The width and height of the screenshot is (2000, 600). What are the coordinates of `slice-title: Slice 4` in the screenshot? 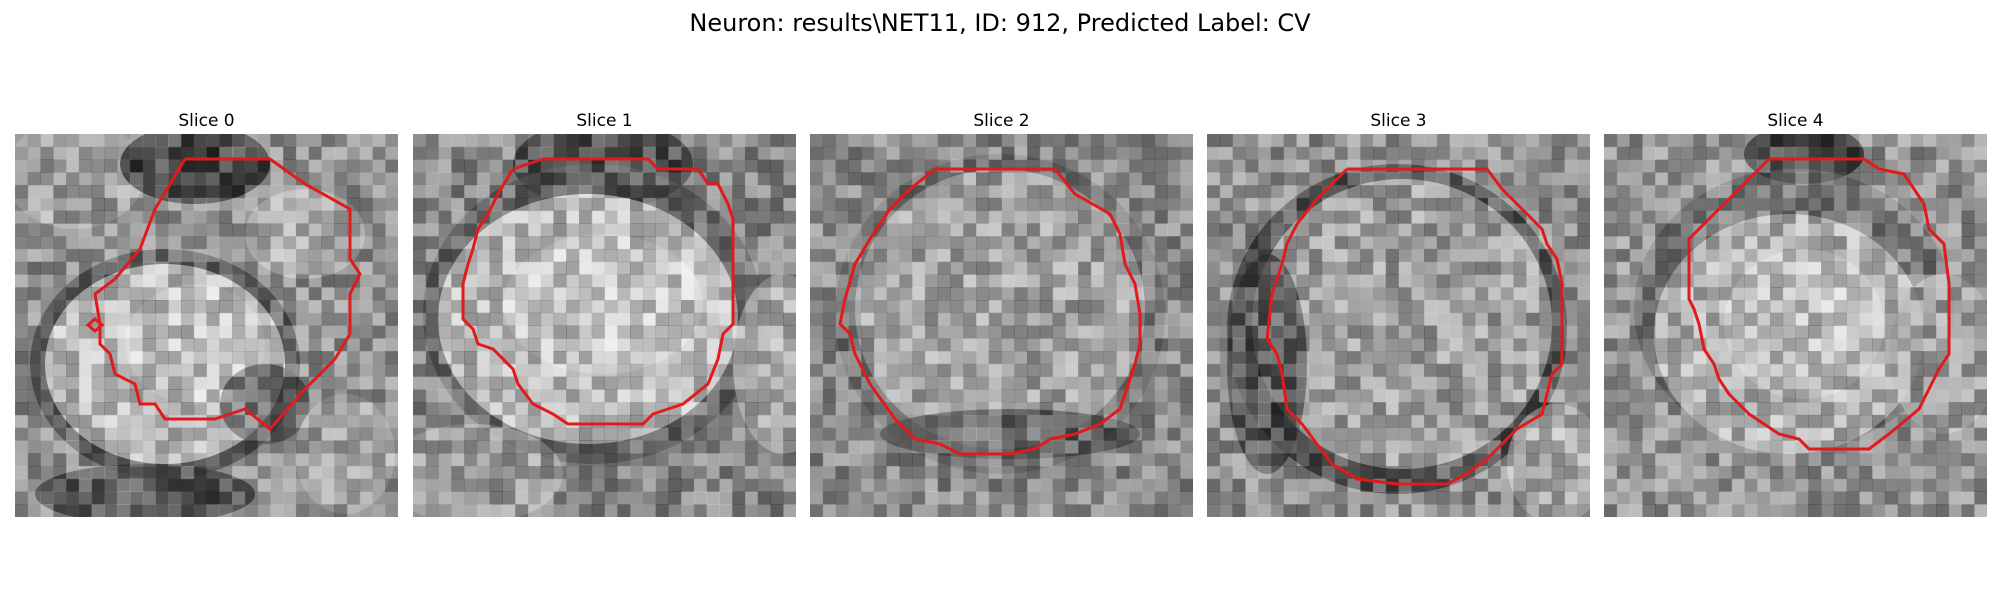 It's located at (1795, 121).